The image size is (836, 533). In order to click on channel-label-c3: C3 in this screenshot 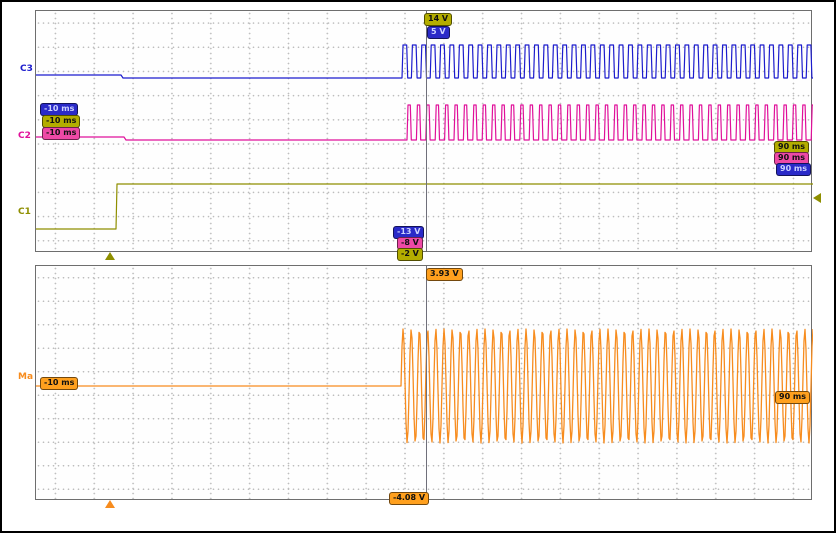, I will do `click(26, 69)`.